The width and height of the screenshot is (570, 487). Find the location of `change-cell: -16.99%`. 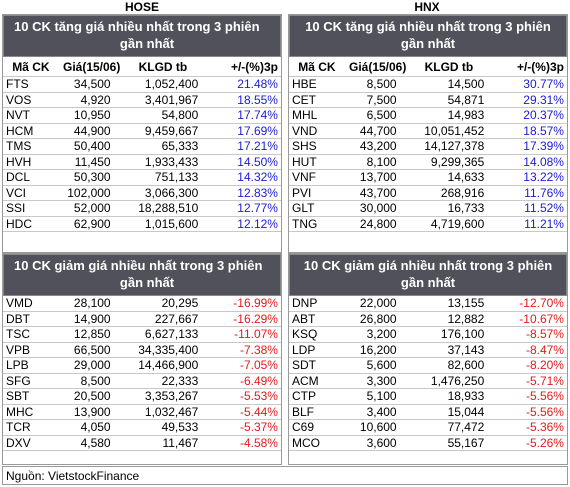

change-cell: -16.99% is located at coordinates (255, 303).